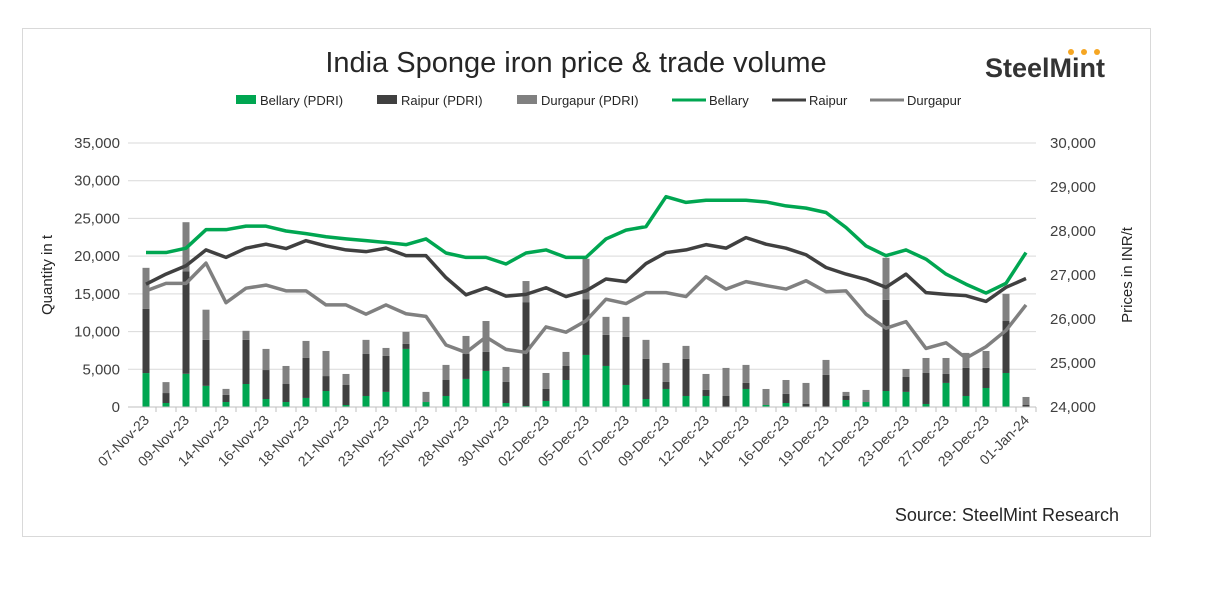 This screenshot has height=596, width=1207. What do you see at coordinates (828, 100) in the screenshot?
I see `legend-label: Raipur` at bounding box center [828, 100].